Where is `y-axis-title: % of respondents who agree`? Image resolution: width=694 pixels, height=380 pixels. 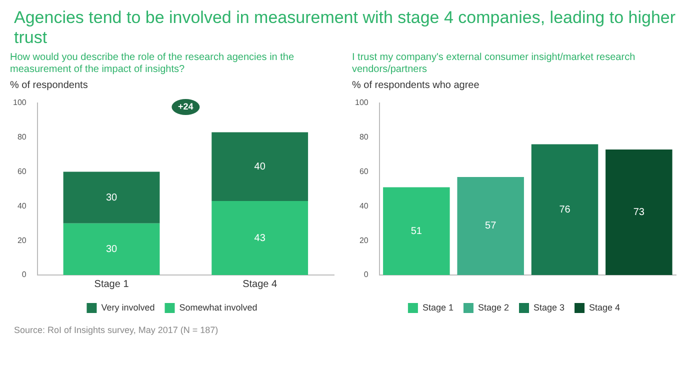
y-axis-title: % of respondents who agree is located at coordinates (416, 85).